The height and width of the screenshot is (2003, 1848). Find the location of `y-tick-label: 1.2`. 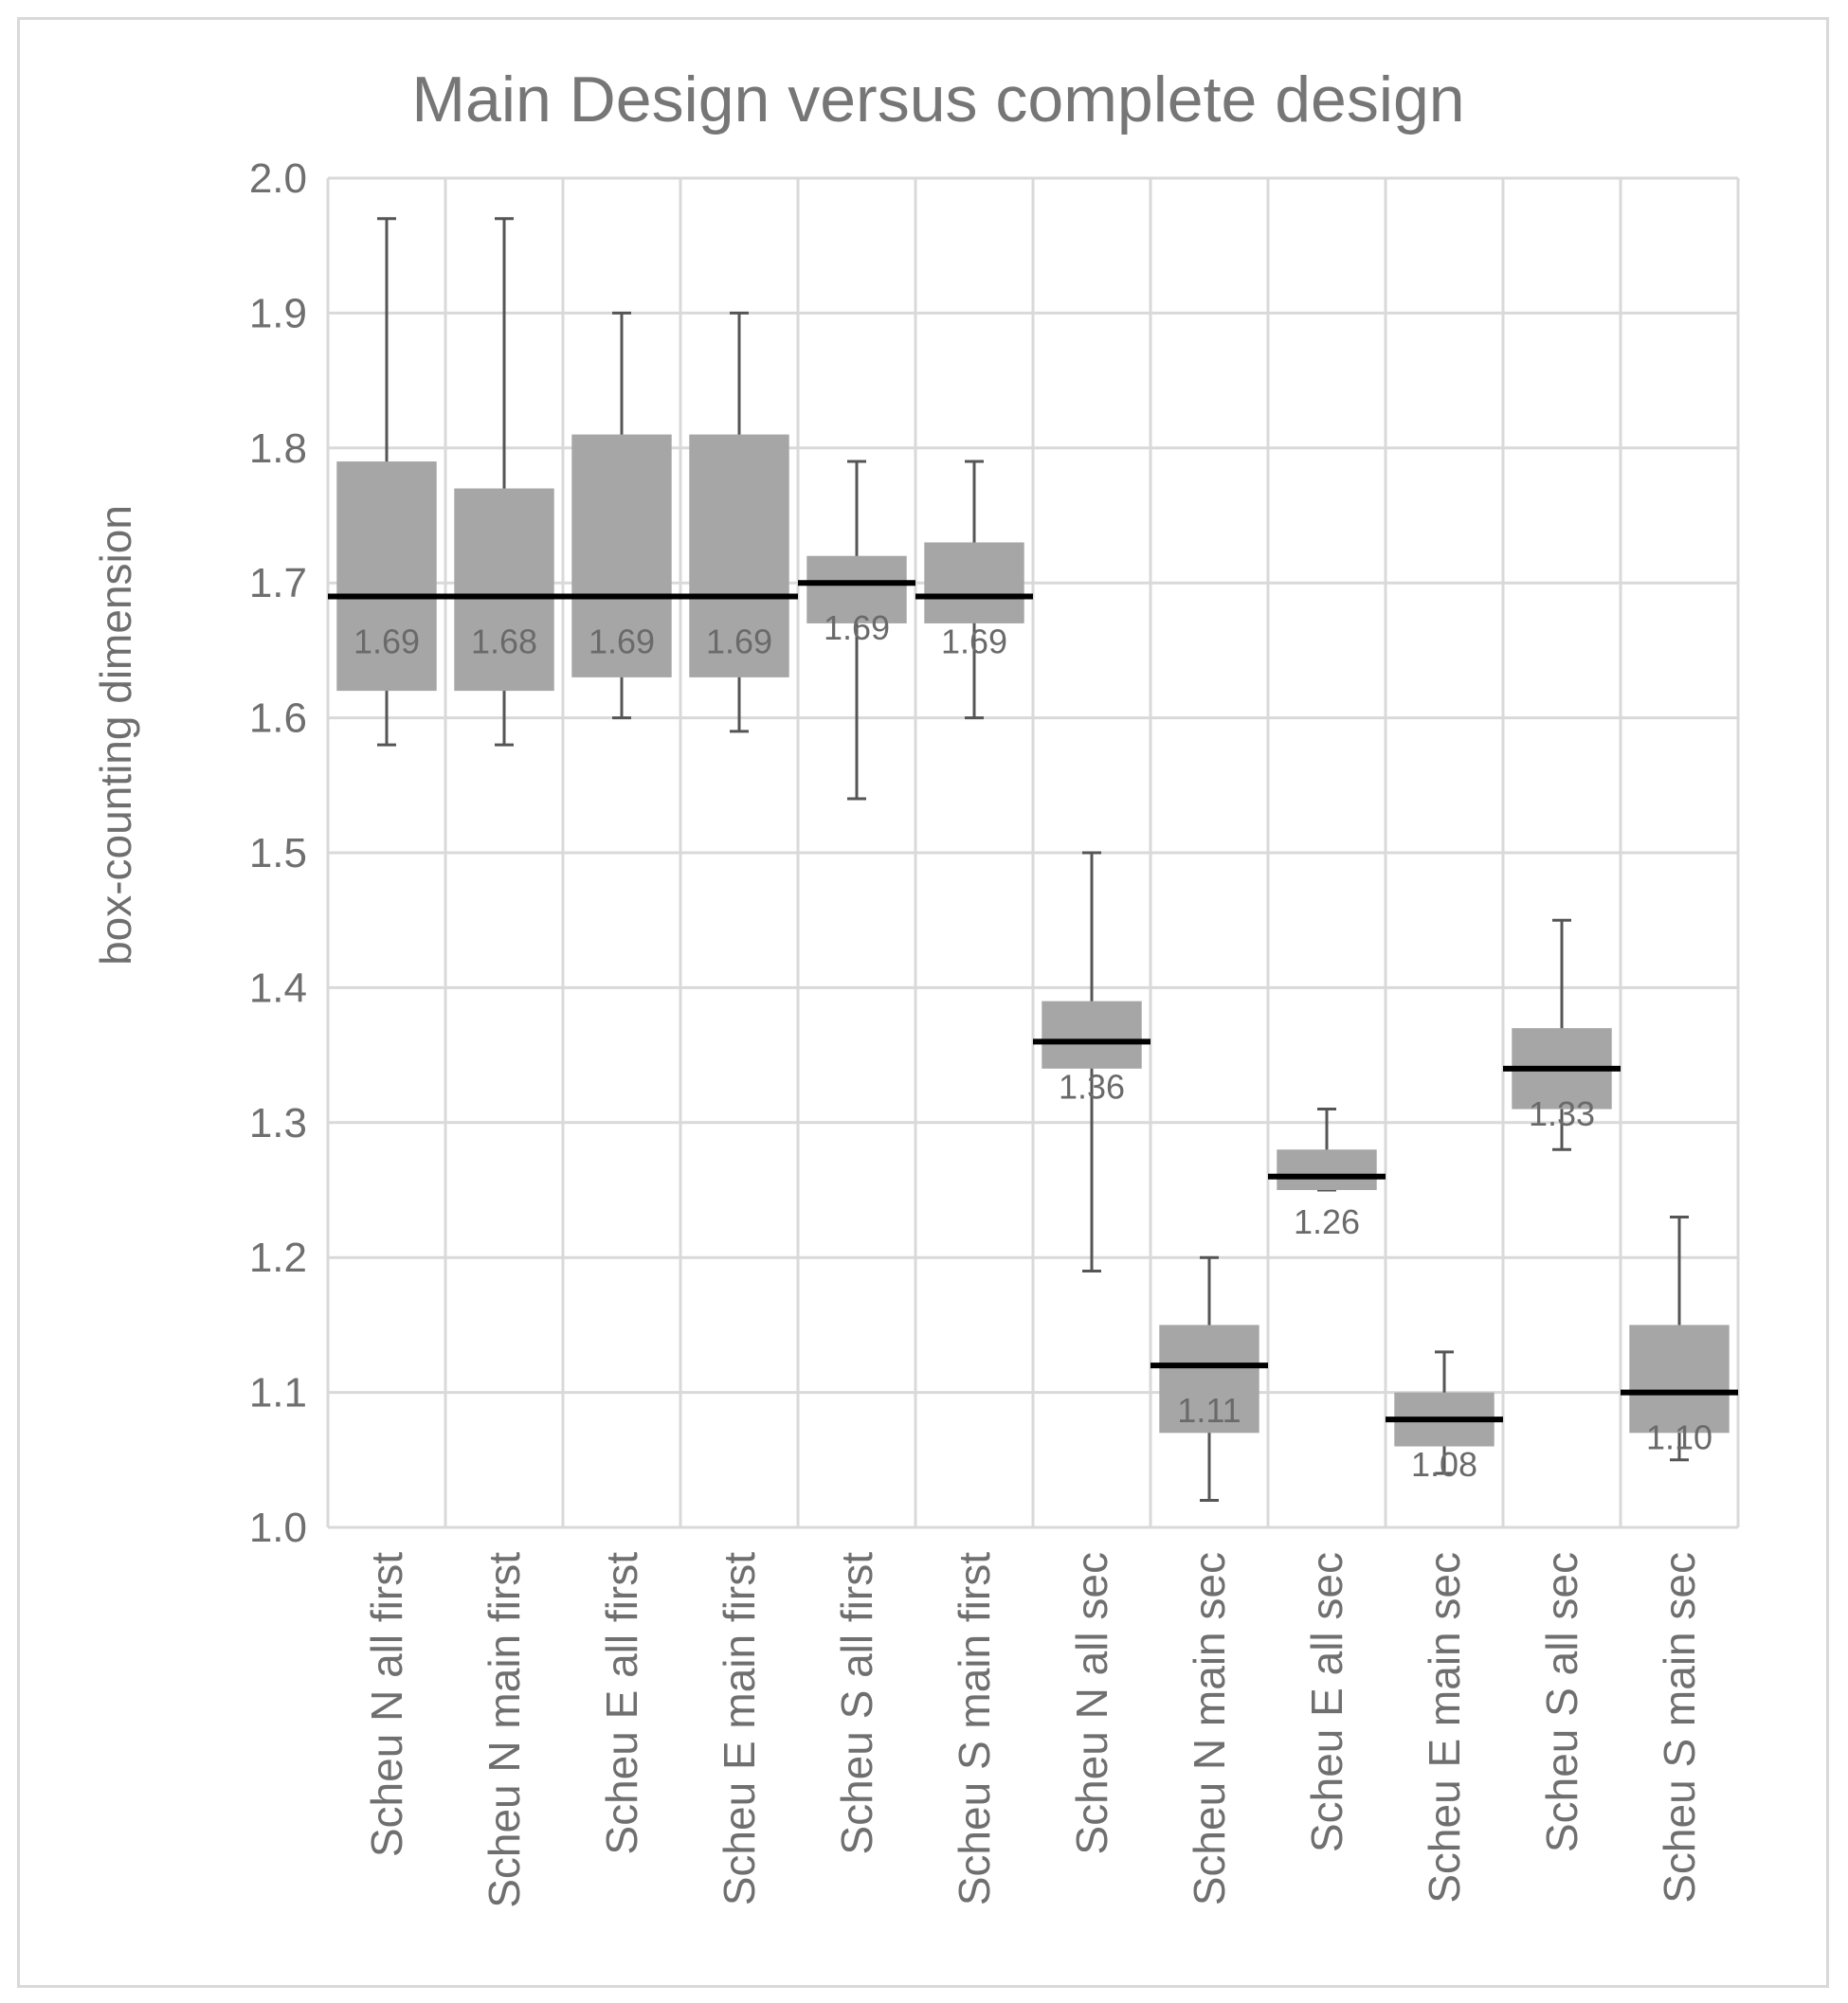

y-tick-label: 1.2 is located at coordinates (278, 1258).